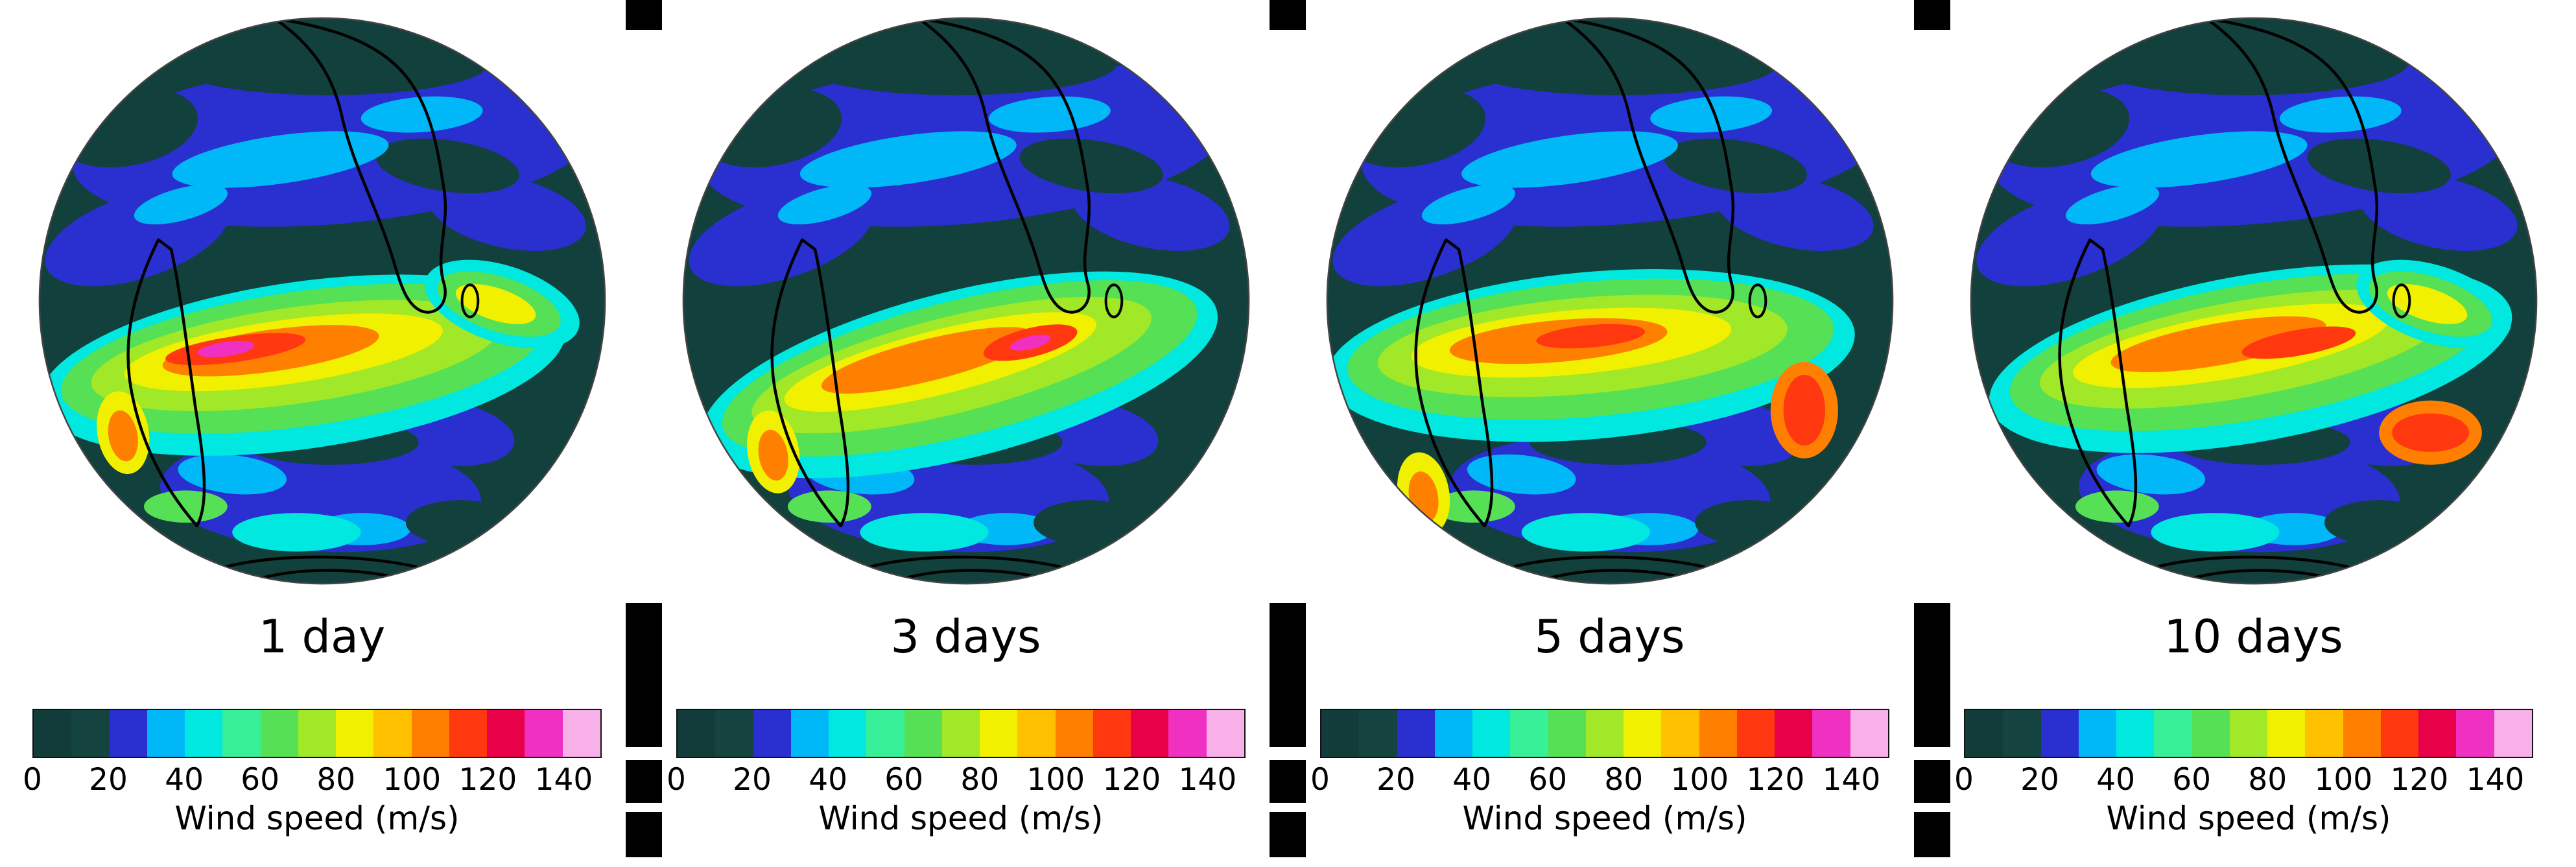  I want to click on colorbar-gradient, so click(961, 733).